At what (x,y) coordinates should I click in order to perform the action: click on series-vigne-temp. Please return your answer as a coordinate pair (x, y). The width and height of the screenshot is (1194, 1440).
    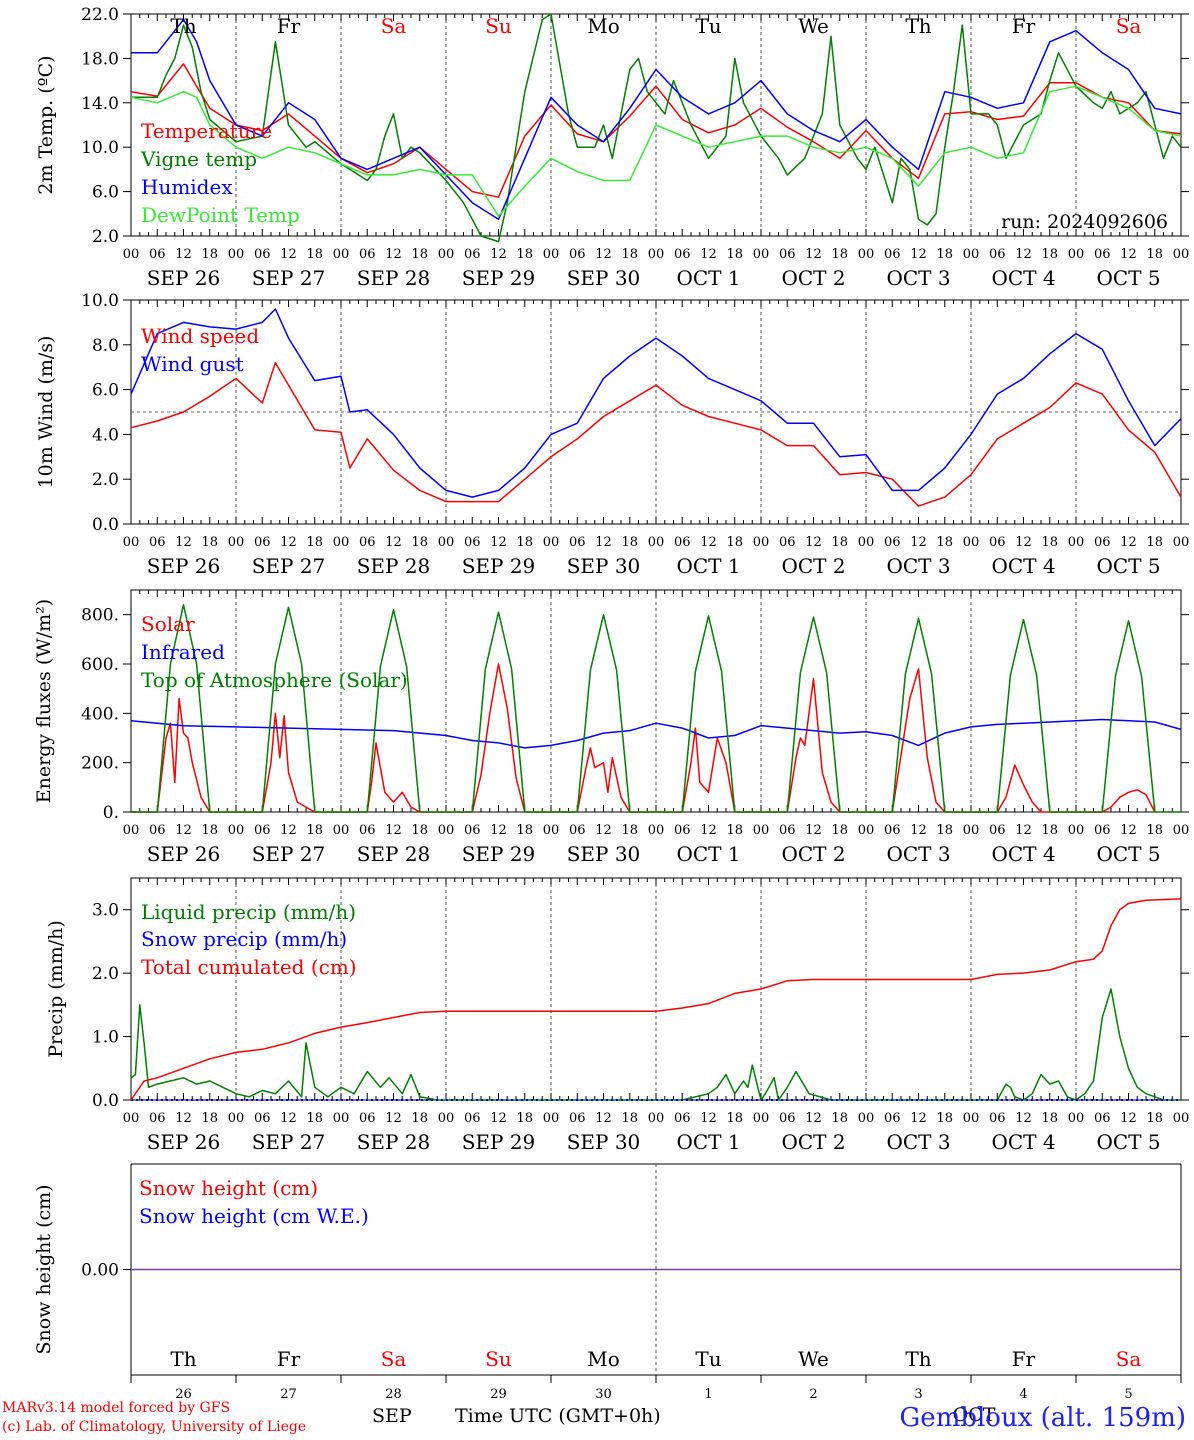
    Looking at the image, I should click on (656, 128).